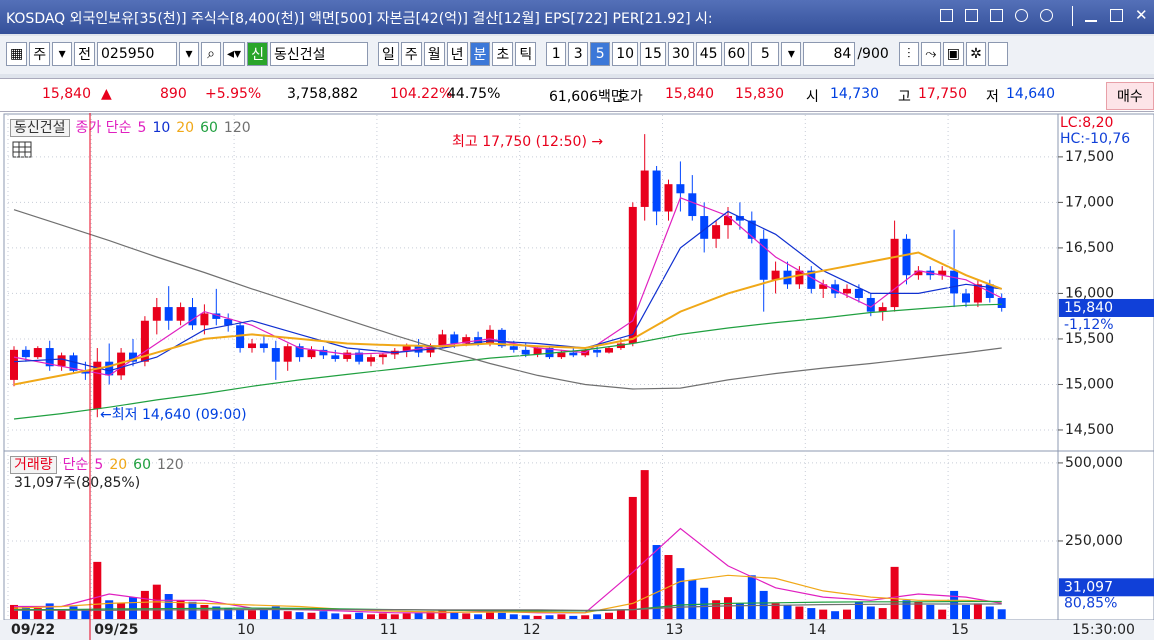 The width and height of the screenshot is (1154, 640). What do you see at coordinates (480, 54) in the screenshot?
I see `period-button: 분` at bounding box center [480, 54].